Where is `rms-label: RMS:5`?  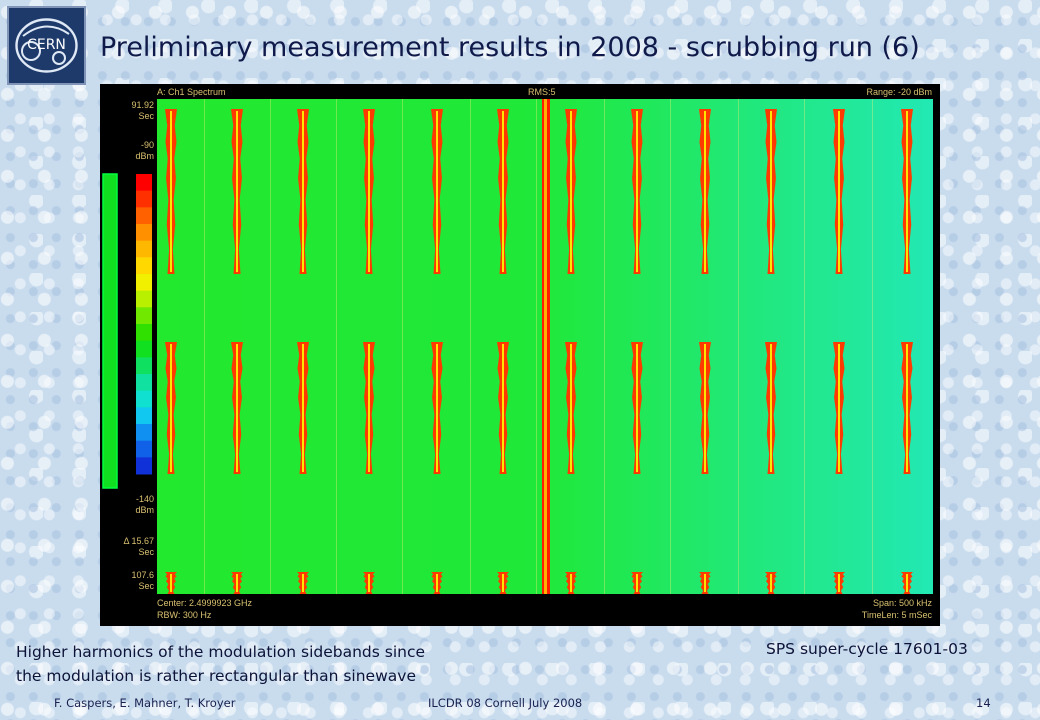 rms-label: RMS:5 is located at coordinates (542, 92).